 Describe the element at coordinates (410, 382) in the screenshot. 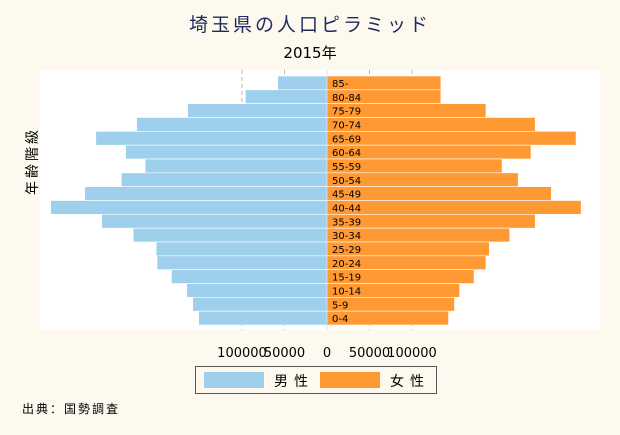

I see `legend-label-female: 女性` at that location.